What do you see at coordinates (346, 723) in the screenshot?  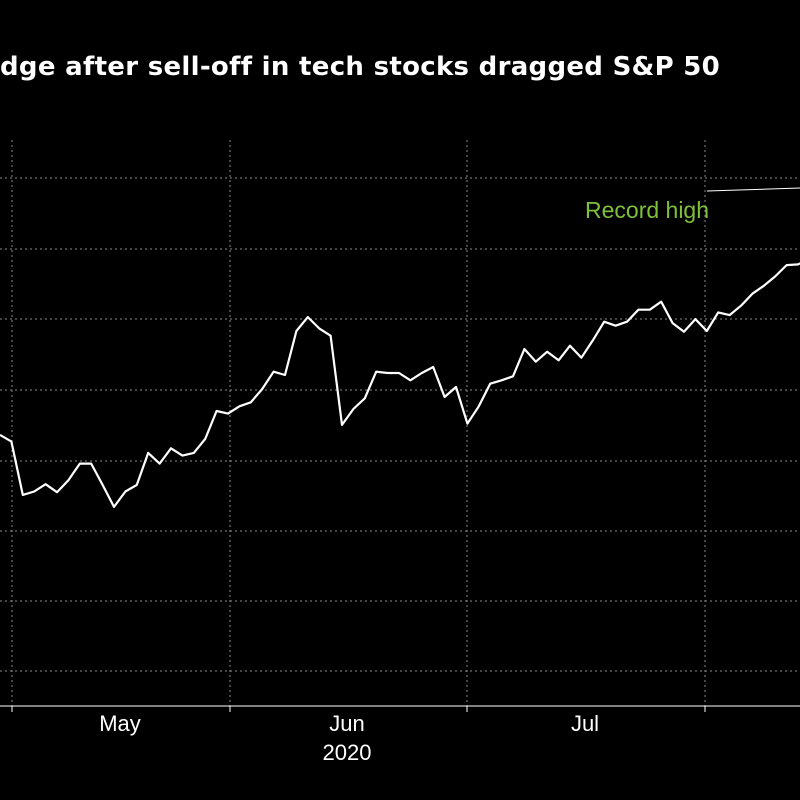 I see `x-tick-label: Jun` at bounding box center [346, 723].